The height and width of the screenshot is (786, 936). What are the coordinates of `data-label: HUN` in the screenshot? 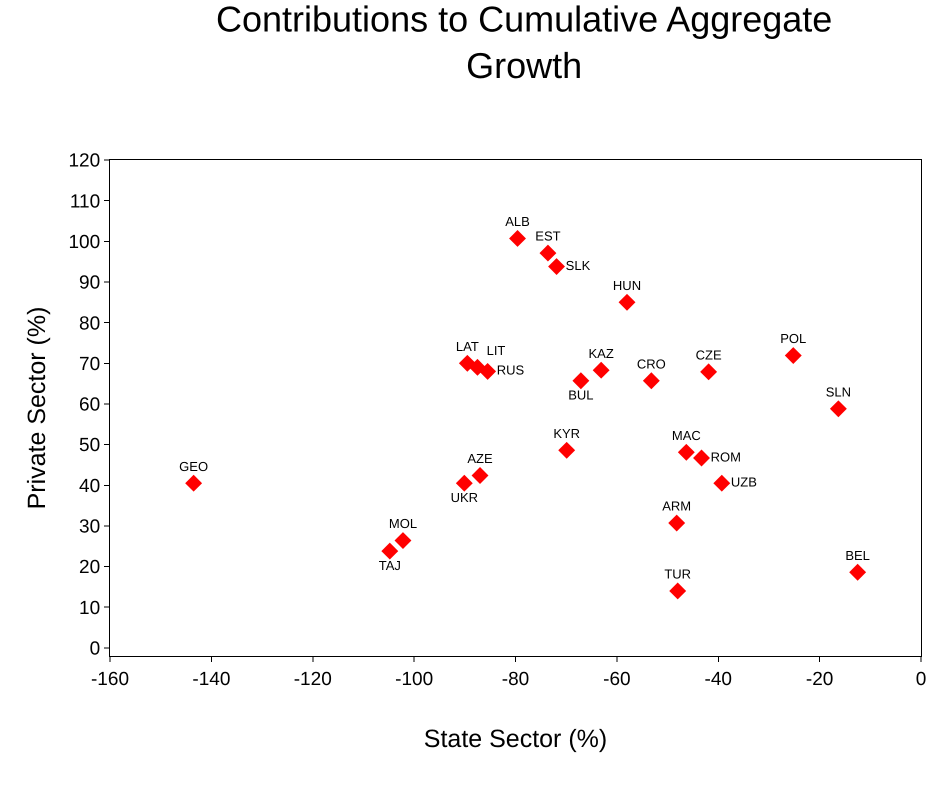 It's located at (627, 285).